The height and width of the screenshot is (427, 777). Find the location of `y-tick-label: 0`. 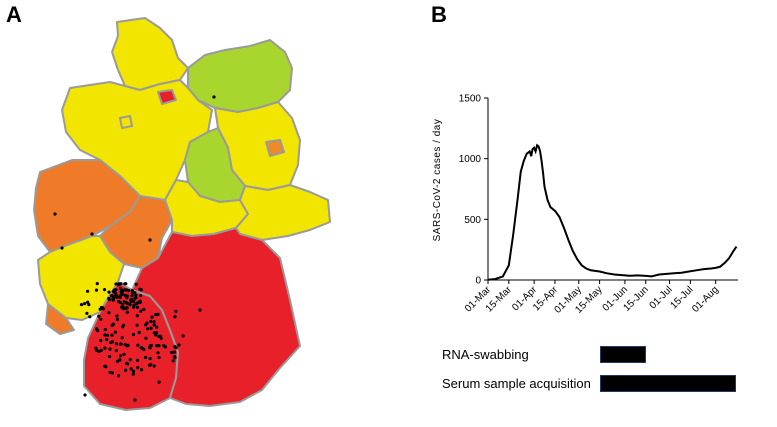

y-tick-label: 0 is located at coordinates (478, 281).